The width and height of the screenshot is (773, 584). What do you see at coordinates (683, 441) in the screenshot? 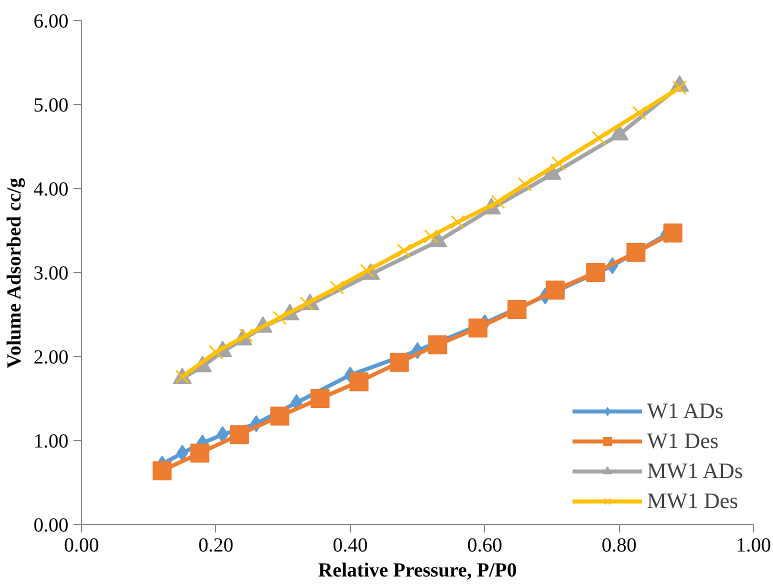
I see `legend-label: W1 Des` at bounding box center [683, 441].